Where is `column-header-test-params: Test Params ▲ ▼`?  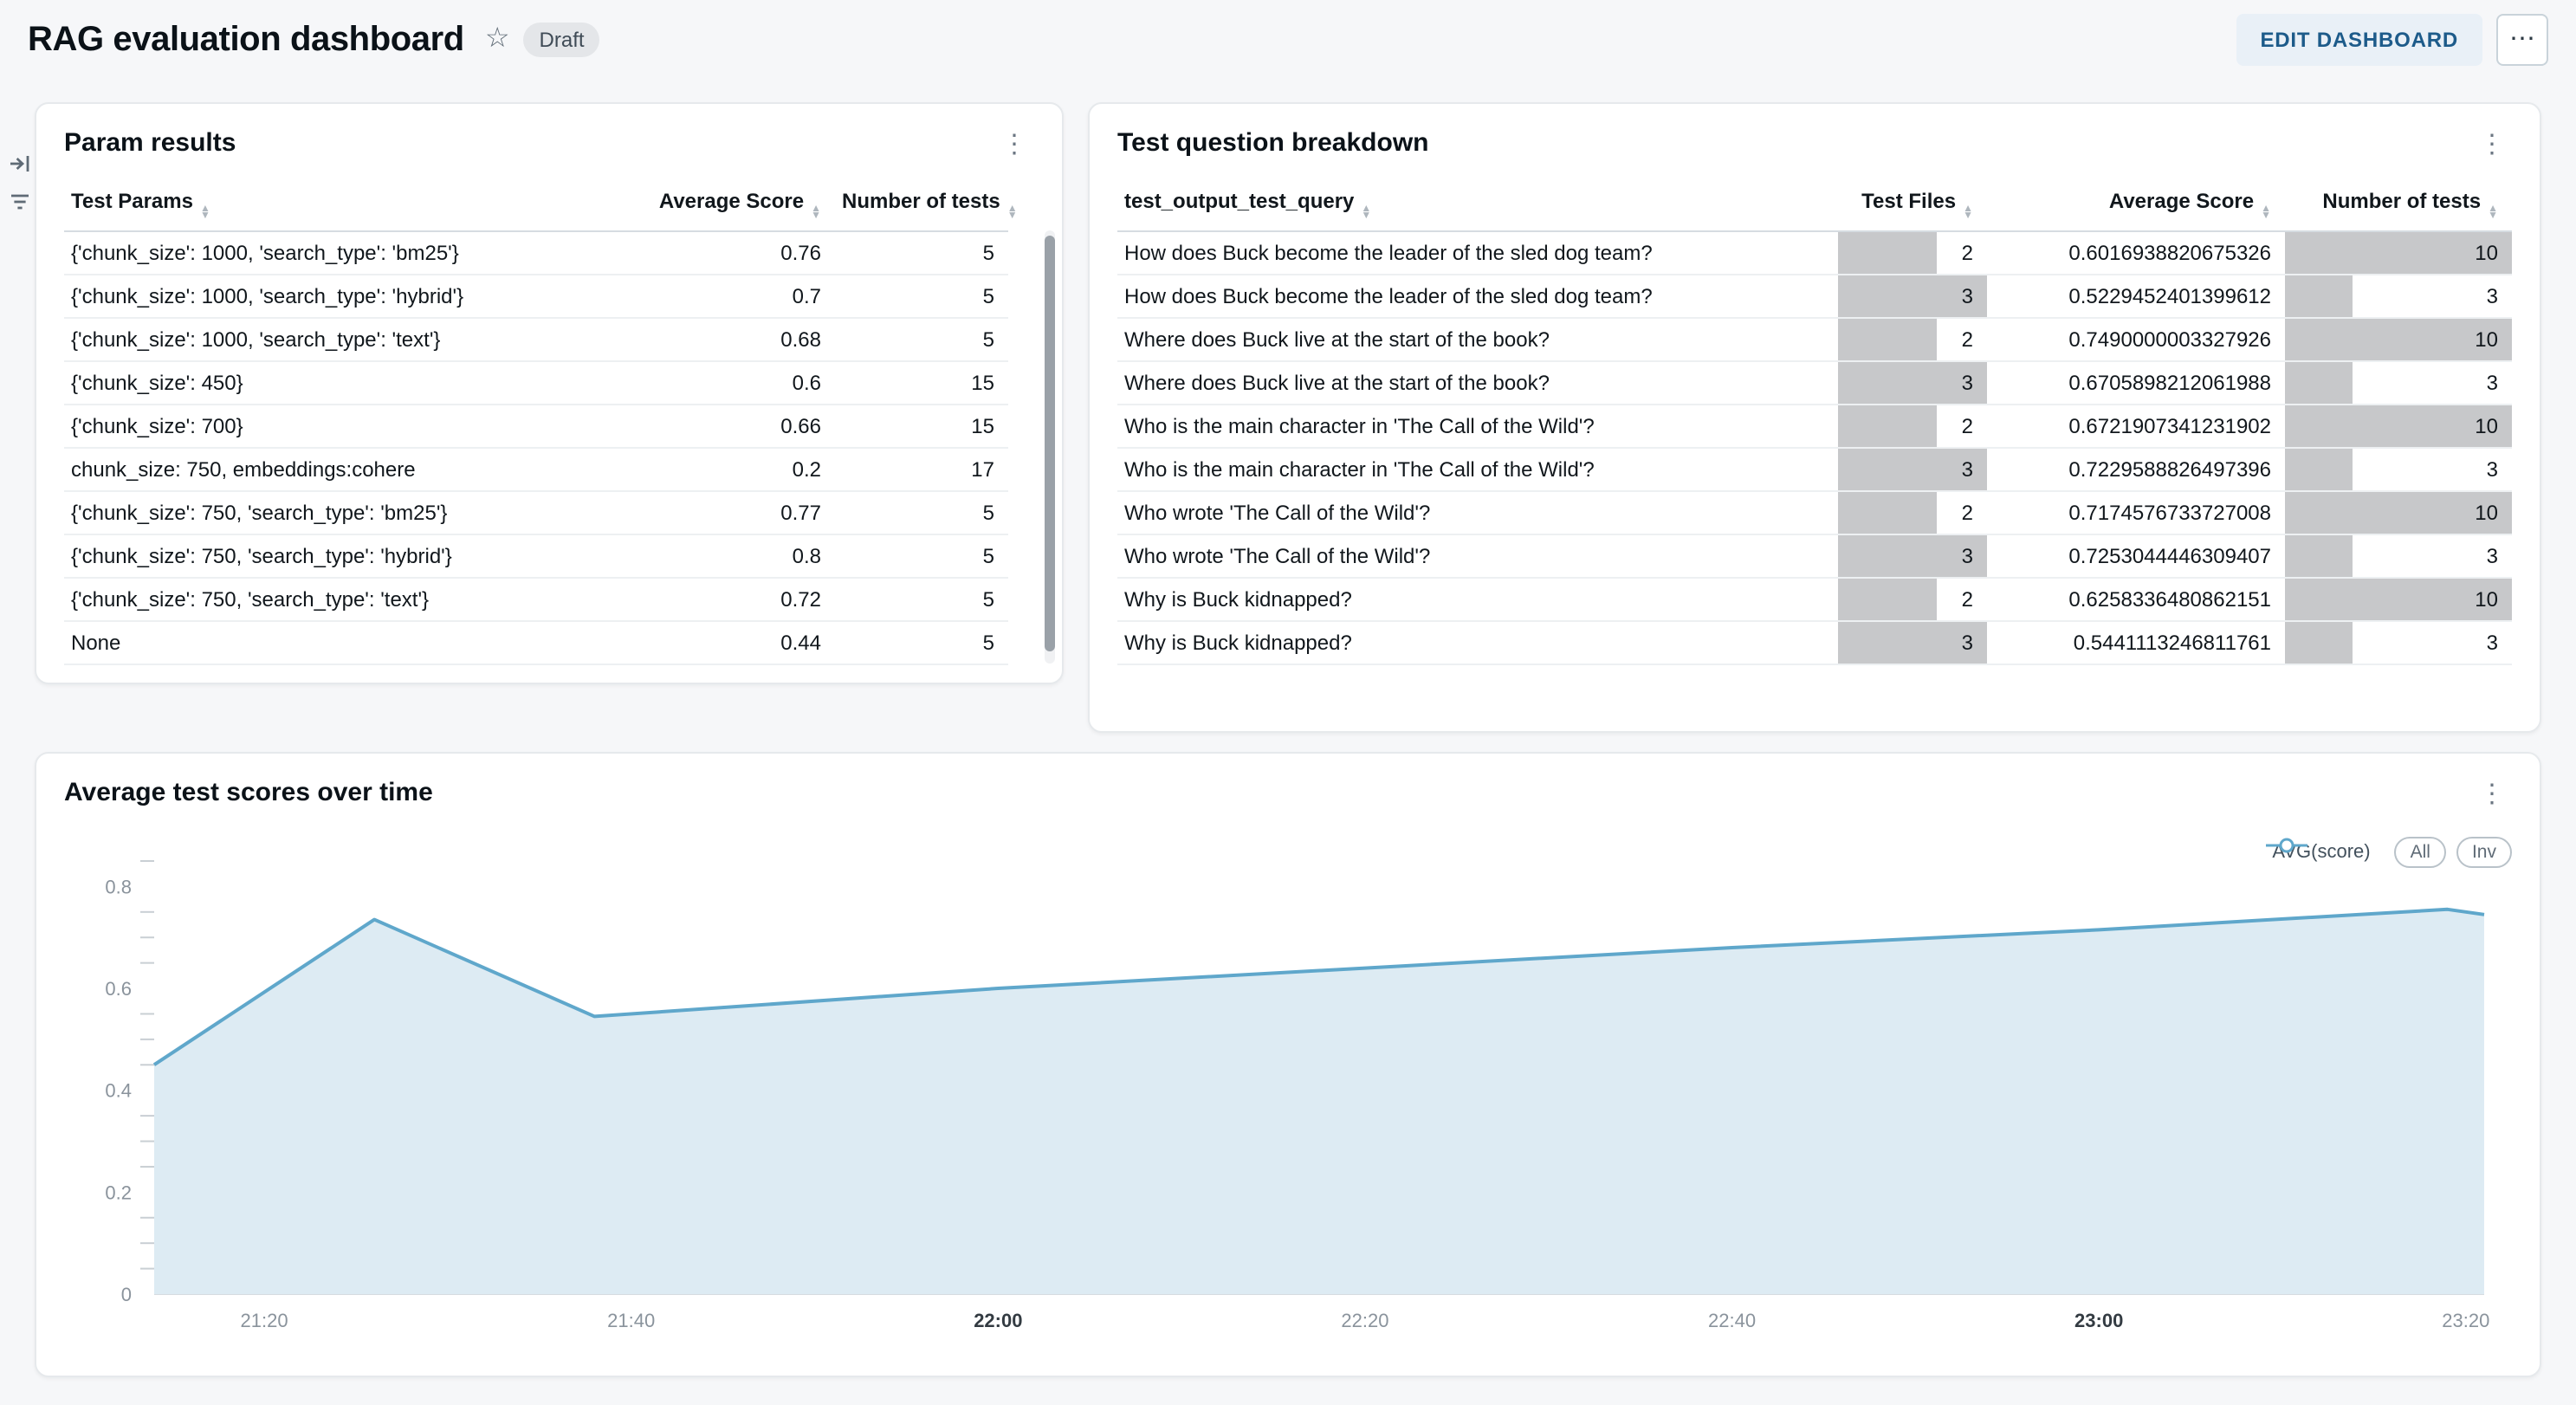
column-header-test-params: Test Params ▲ ▼ is located at coordinates (354, 205).